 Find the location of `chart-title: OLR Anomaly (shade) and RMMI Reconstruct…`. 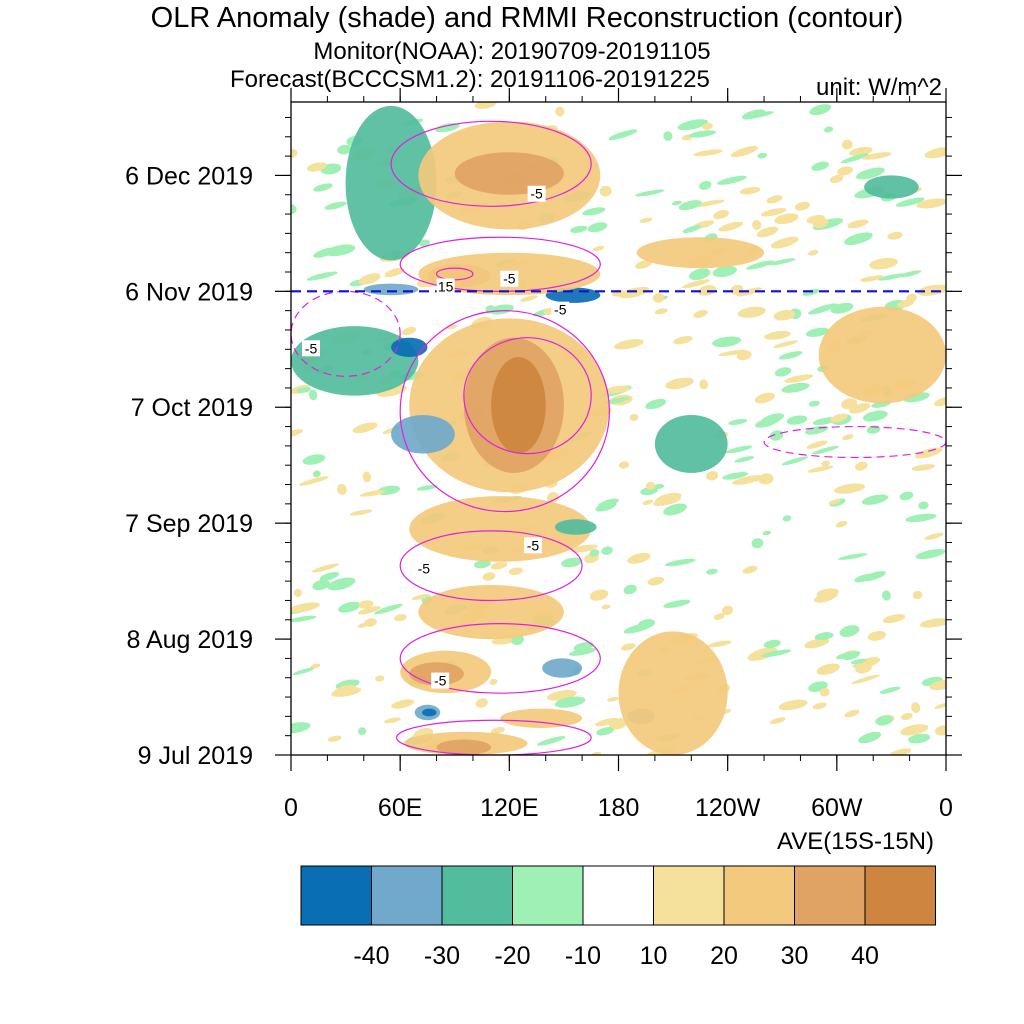

chart-title: OLR Anomaly (shade) and RMMI Reconstruct… is located at coordinates (527, 18).